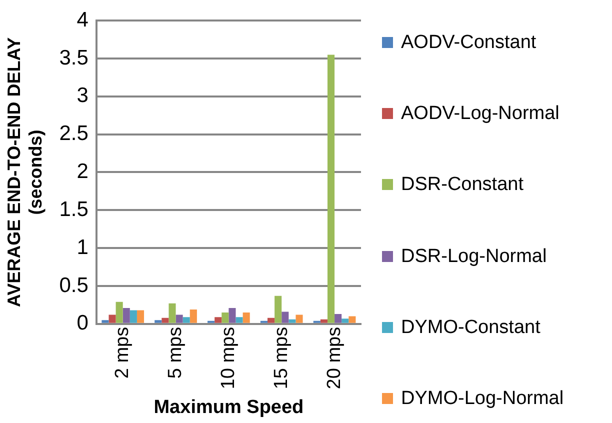 The width and height of the screenshot is (612, 423). Describe the element at coordinates (82, 20) in the screenshot. I see `y-tick-label: 4` at that location.